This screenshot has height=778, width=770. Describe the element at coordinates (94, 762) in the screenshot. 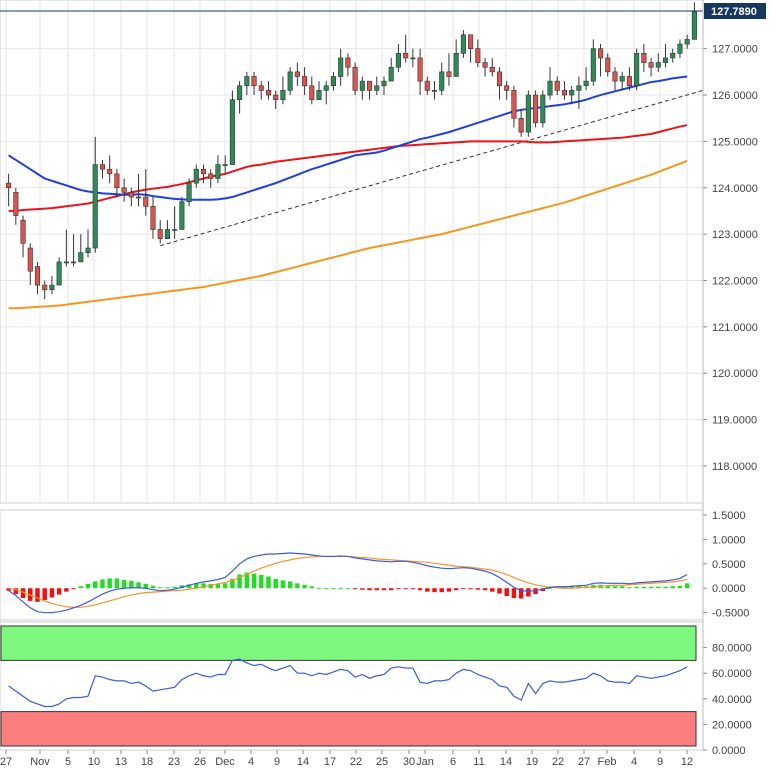

I see `time-tick-label: 10` at that location.